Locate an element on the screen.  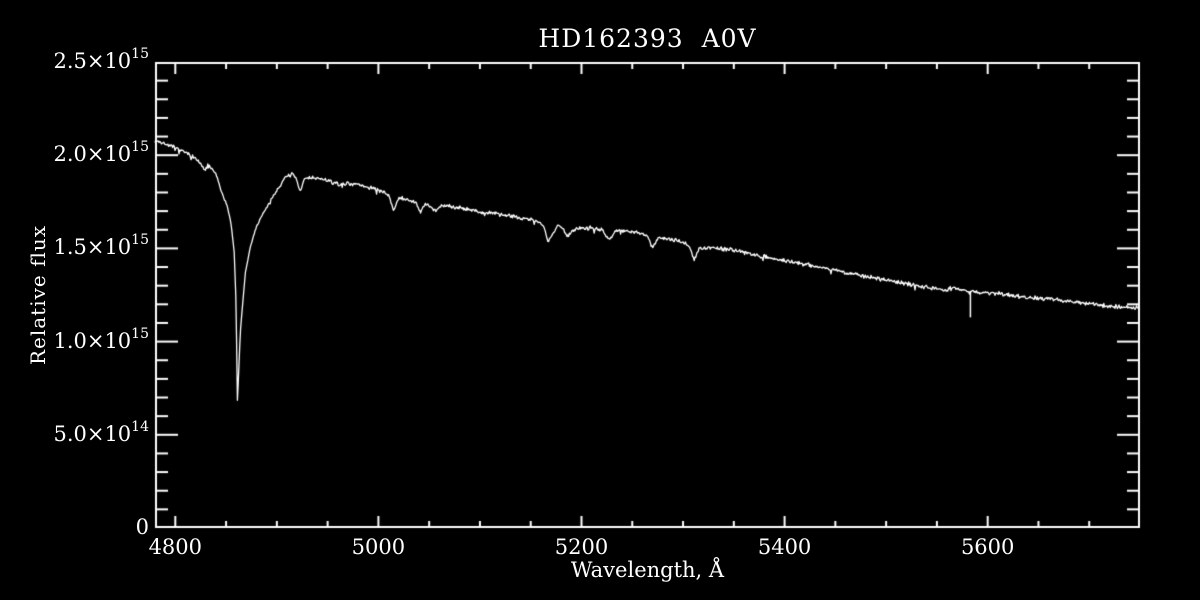
y-tick-label: 2.5×10¹⁵ is located at coordinates (101, 59).